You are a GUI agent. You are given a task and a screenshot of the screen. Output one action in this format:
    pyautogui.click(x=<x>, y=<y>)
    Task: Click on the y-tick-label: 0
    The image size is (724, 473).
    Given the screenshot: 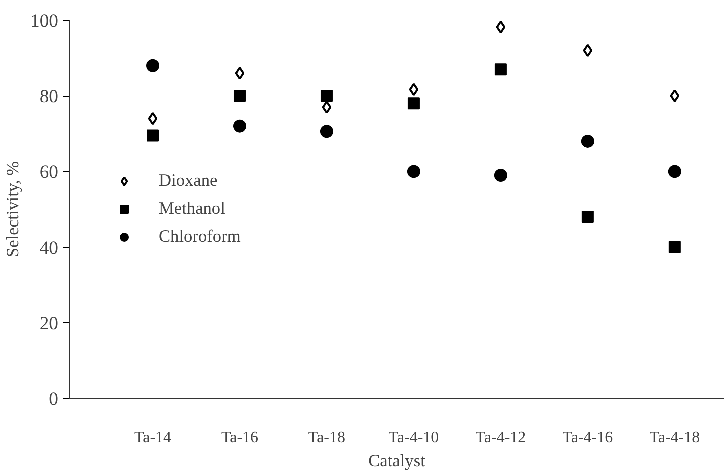 What is the action you would take?
    pyautogui.click(x=53, y=399)
    